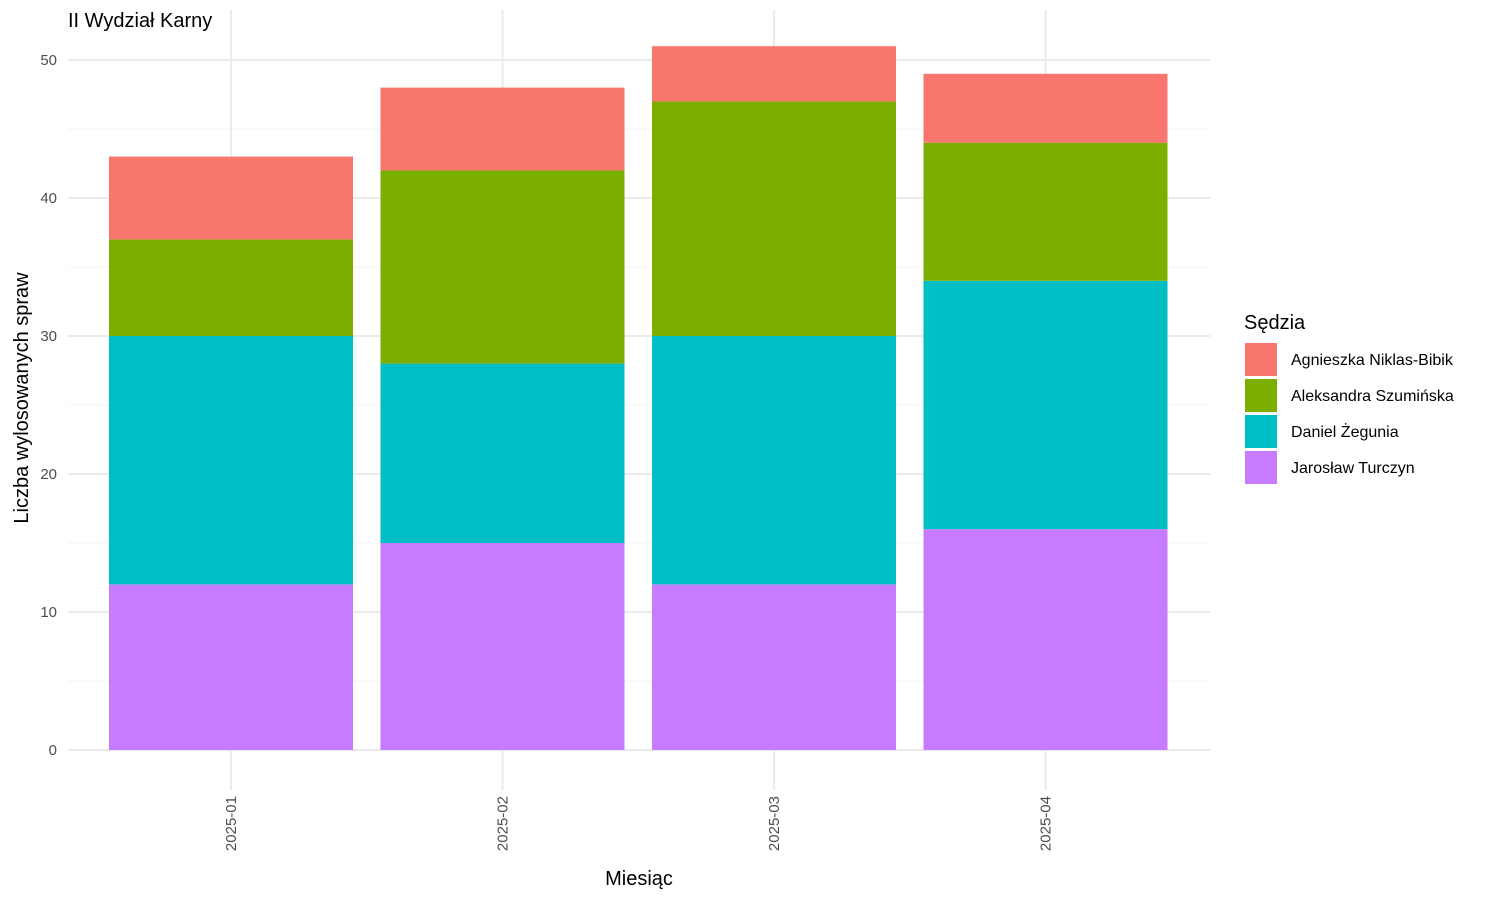 Image resolution: width=1500 pixels, height=900 pixels. I want to click on bar-segment-2025-01-jaros-aw-turczyn, so click(231, 667).